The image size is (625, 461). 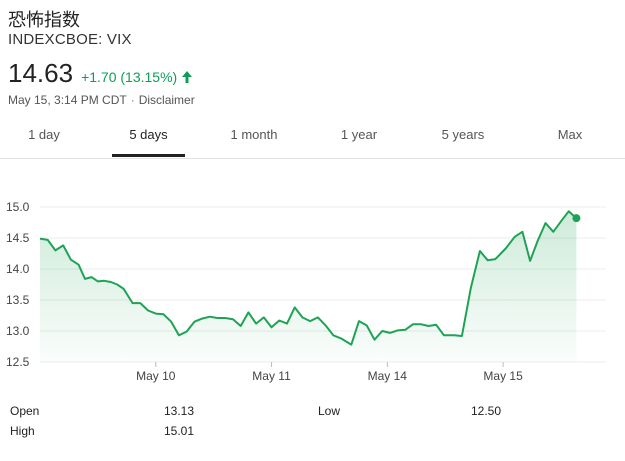 I want to click on price-row: 14.63 +1.70 (13.15%), so click(x=100, y=75).